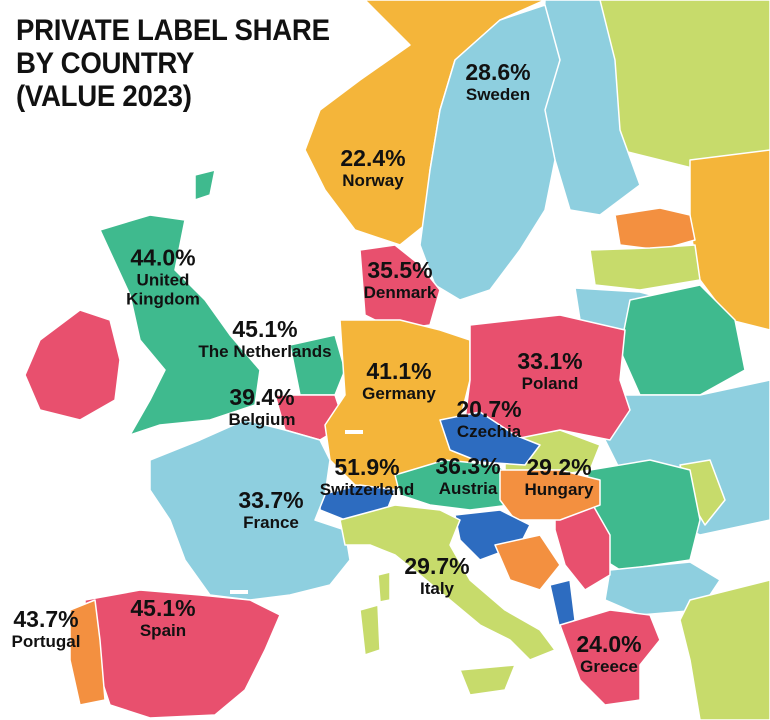  What do you see at coordinates (498, 94) in the screenshot?
I see `name-sweden: Sweden` at bounding box center [498, 94].